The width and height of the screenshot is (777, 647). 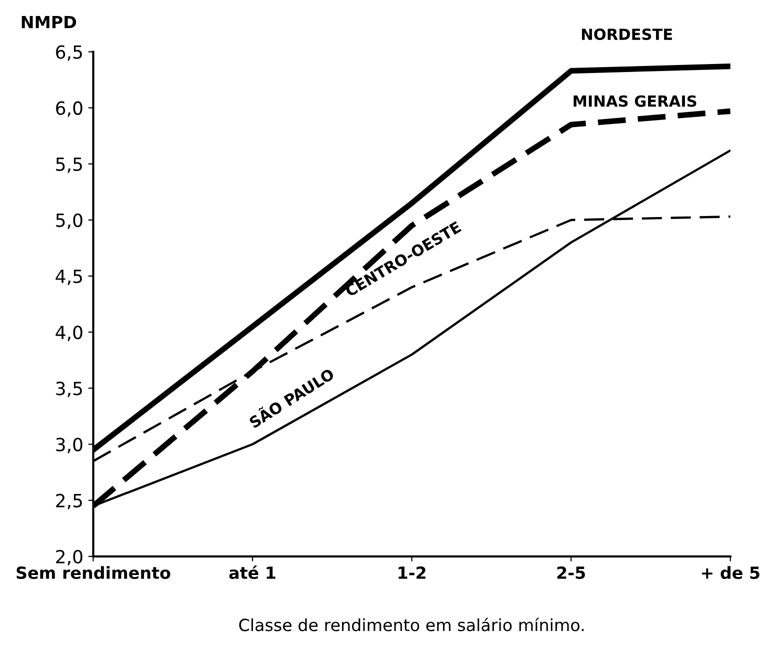 What do you see at coordinates (49, 22) in the screenshot?
I see `y-axis-title: NMPD` at bounding box center [49, 22].